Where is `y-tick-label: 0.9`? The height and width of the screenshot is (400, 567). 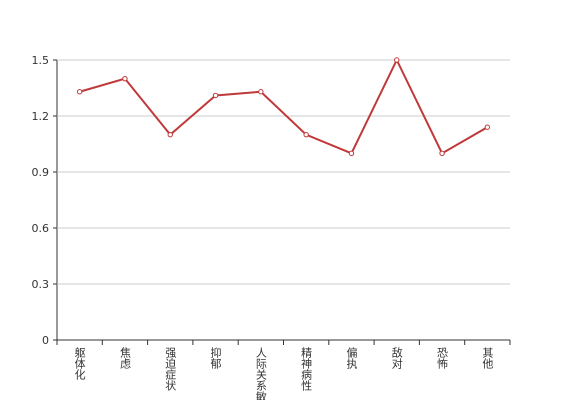
y-tick-label: 0.9 is located at coordinates (41, 172).